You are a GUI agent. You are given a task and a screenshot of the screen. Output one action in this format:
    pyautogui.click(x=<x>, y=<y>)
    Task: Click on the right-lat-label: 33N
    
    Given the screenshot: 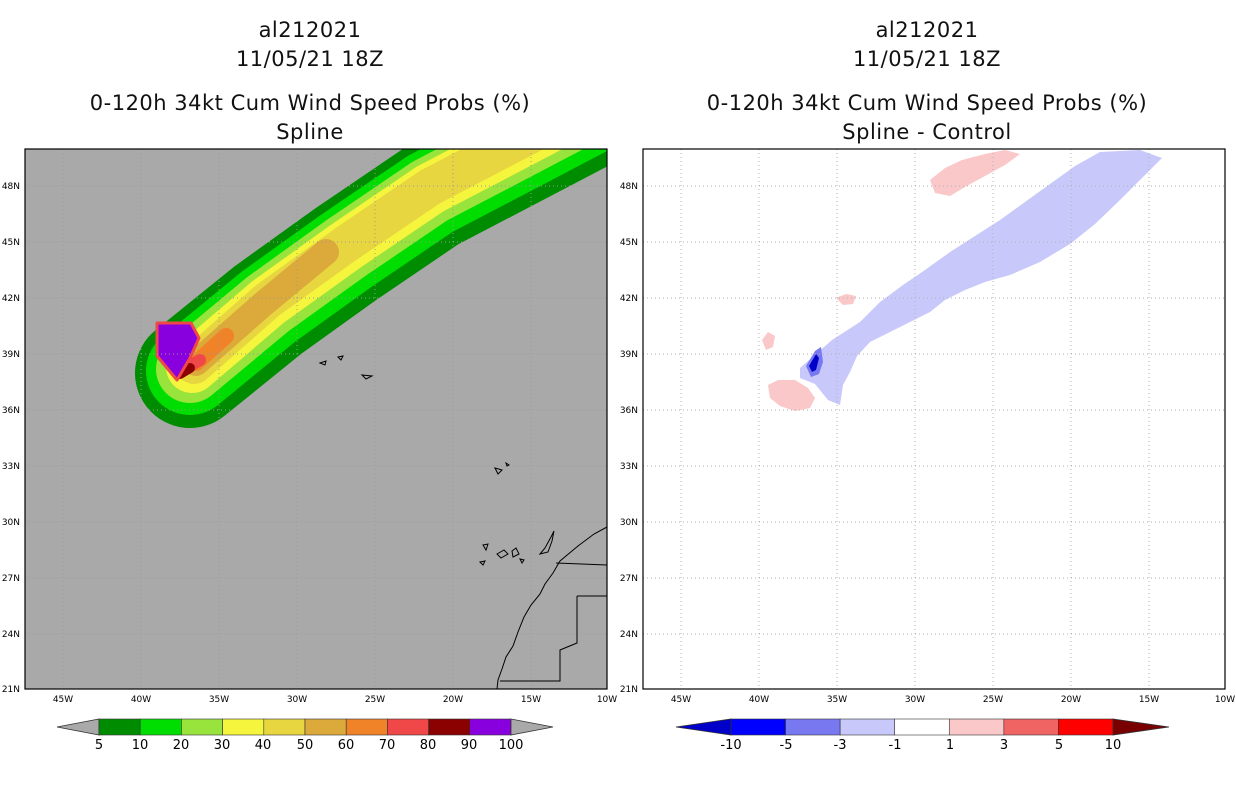 What is the action you would take?
    pyautogui.click(x=629, y=467)
    